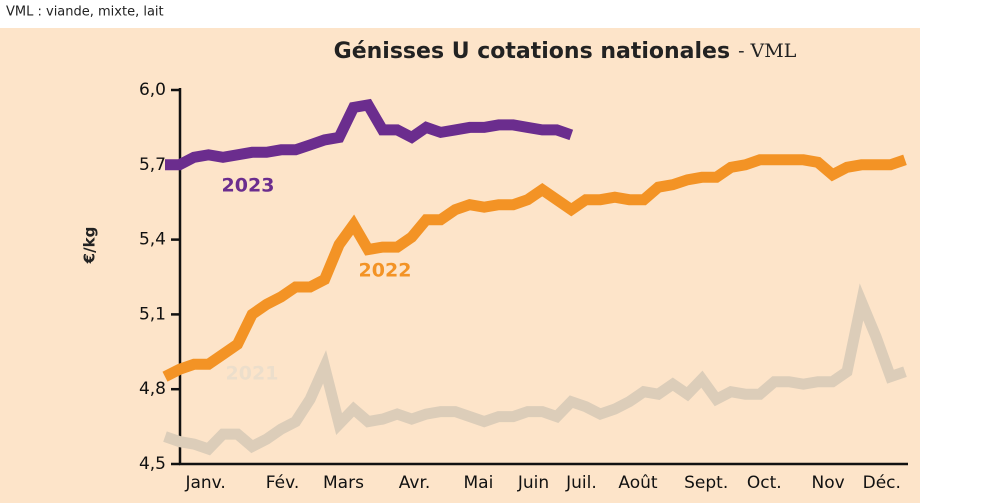 This screenshot has height=503, width=983. Describe the element at coordinates (532, 51) in the screenshot. I see `title: Génisses U cotations nationales` at that location.